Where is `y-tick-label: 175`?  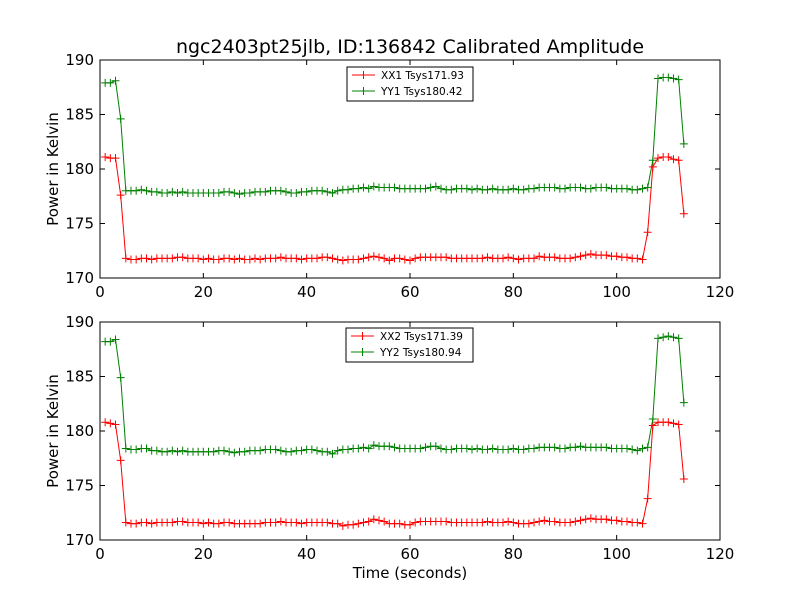 y-tick-label: 175 is located at coordinates (79, 224).